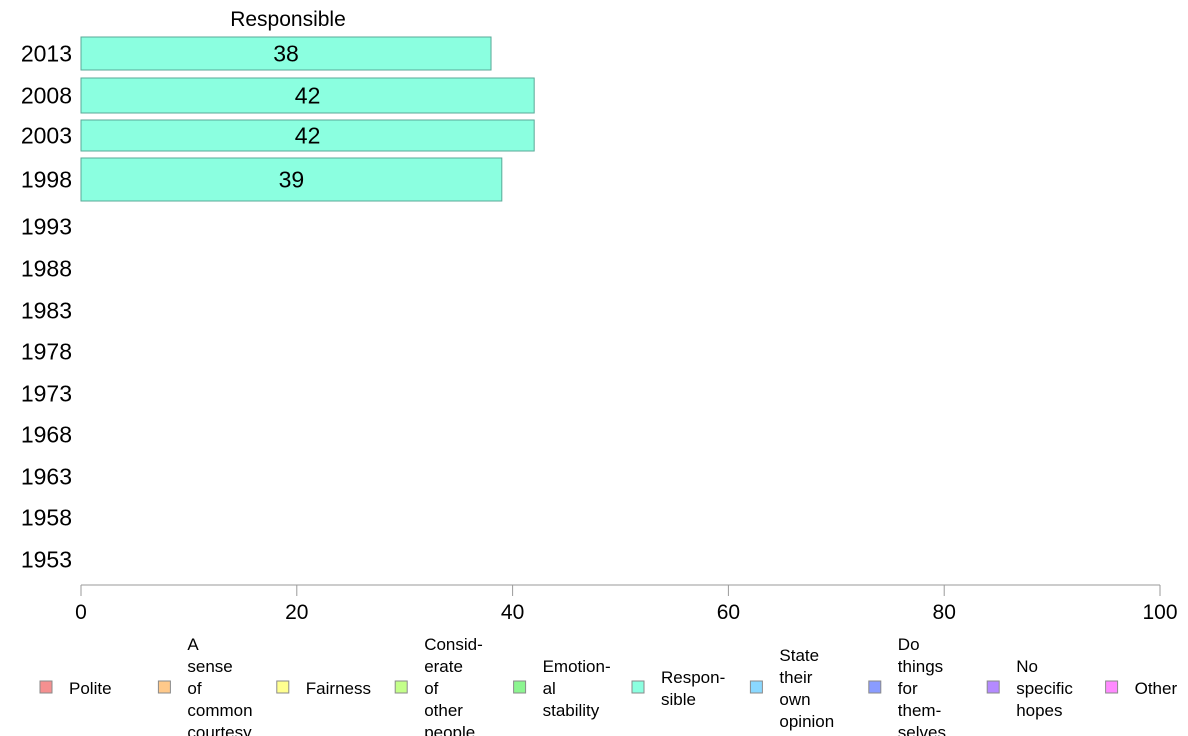 This screenshot has width=1188, height=736. I want to click on chart-title: Responsible, so click(288, 19).